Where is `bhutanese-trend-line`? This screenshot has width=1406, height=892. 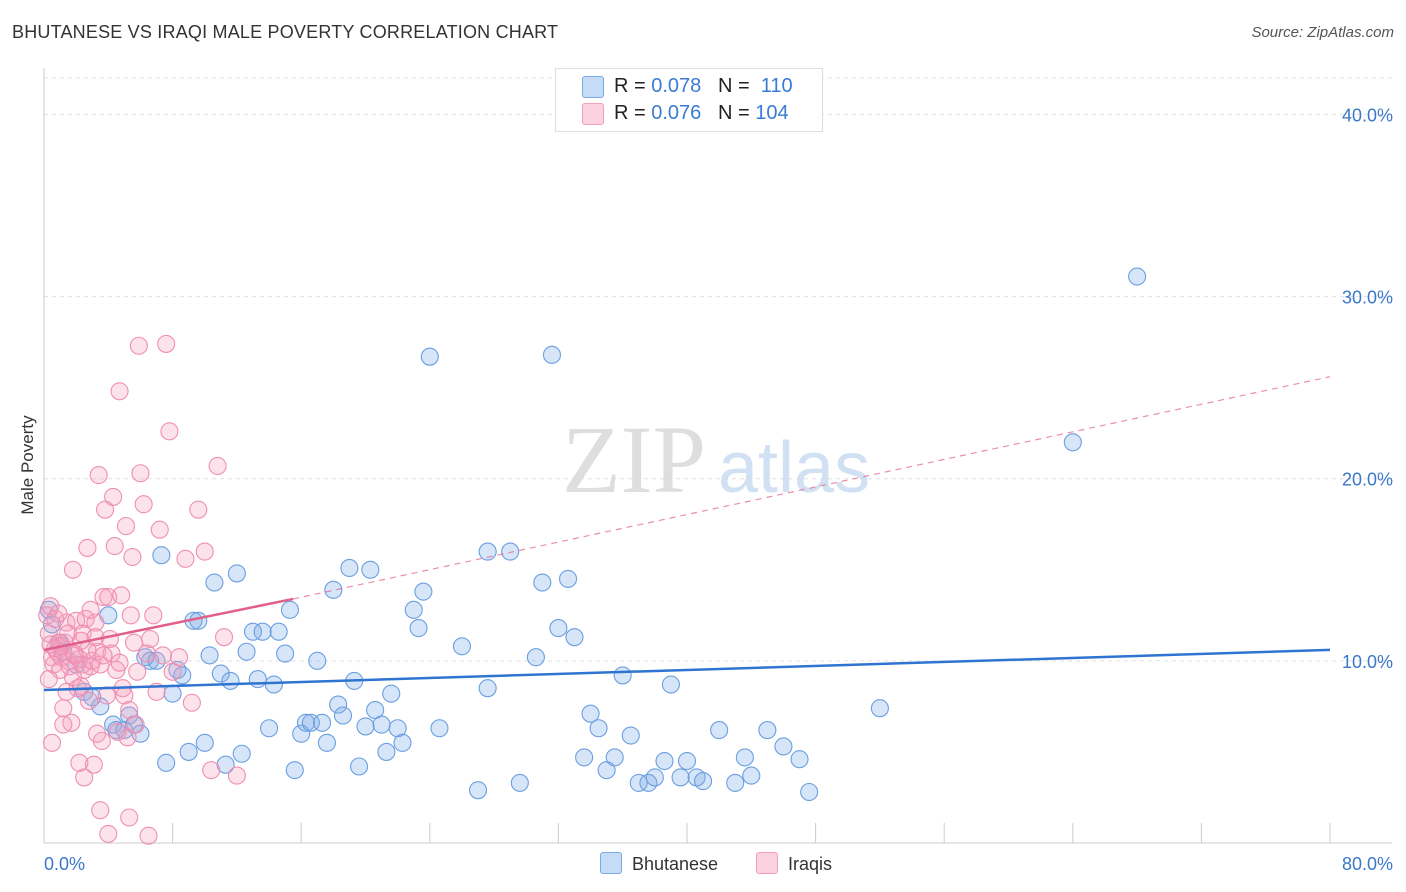 bhutanese-trend-line is located at coordinates (687, 670).